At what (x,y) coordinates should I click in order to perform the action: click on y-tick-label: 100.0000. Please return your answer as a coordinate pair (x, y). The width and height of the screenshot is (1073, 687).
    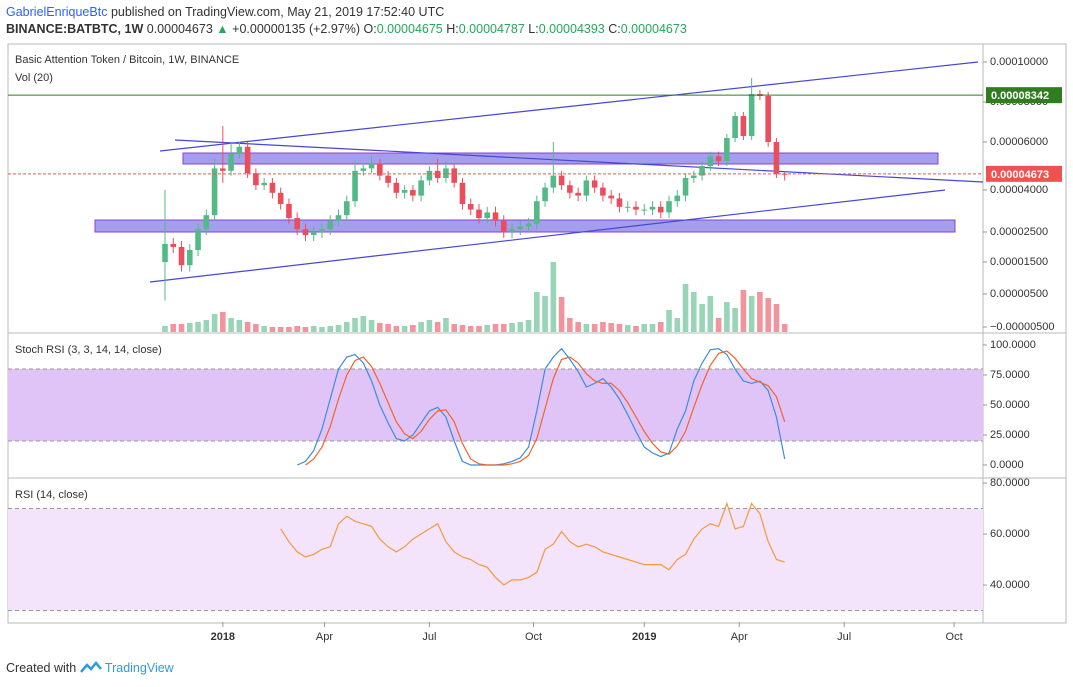
    Looking at the image, I should click on (1013, 345).